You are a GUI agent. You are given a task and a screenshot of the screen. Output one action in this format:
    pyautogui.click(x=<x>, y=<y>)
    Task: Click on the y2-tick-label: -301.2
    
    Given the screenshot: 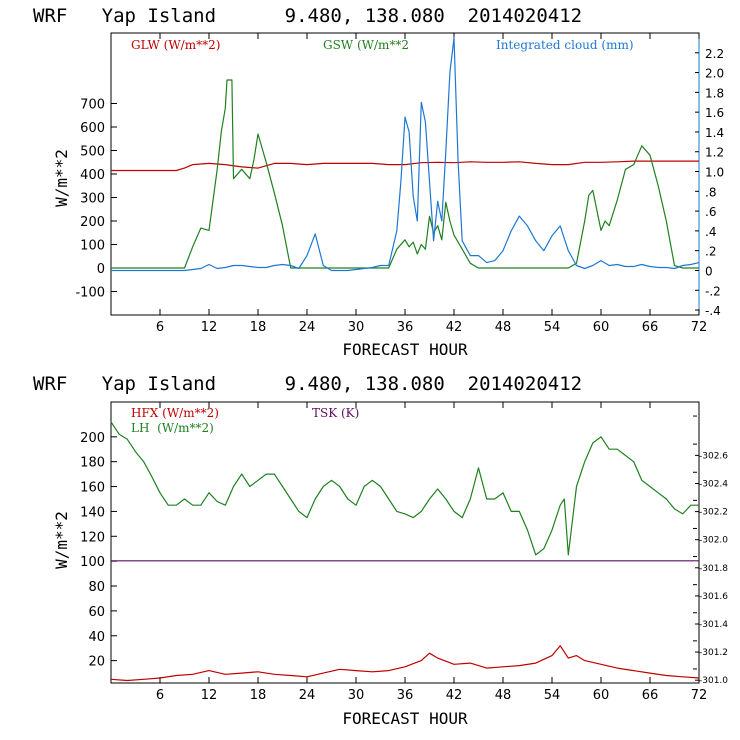 What is the action you would take?
    pyautogui.click(x=713, y=653)
    